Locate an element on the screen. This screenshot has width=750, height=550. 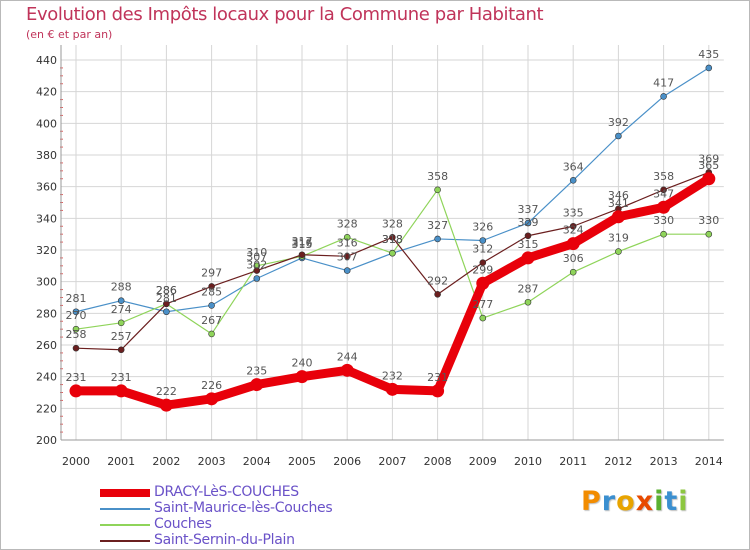
data-label: 288 is located at coordinates (121, 287).